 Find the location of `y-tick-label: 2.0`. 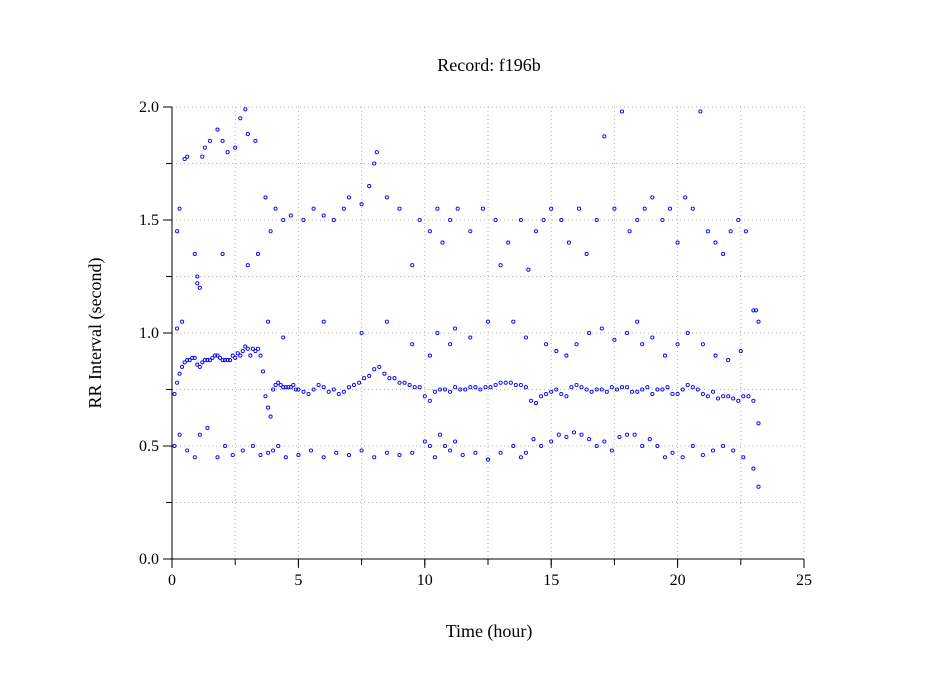

y-tick-label: 2.0 is located at coordinates (149, 107).